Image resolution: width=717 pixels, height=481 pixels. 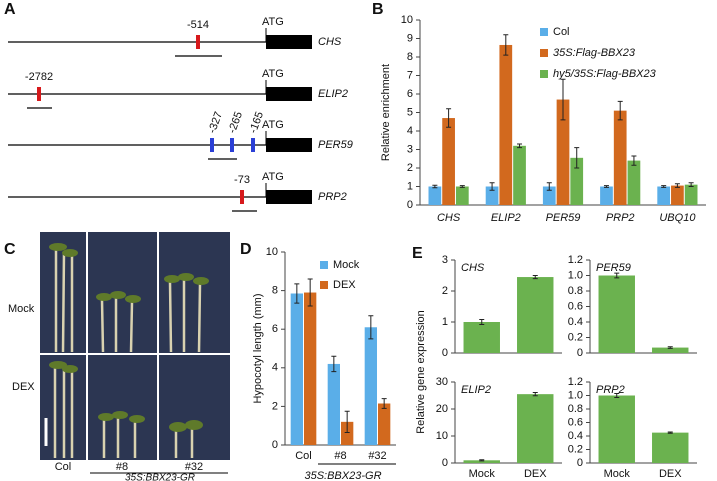 I want to click on x-tick-label: PER59, so click(x=563, y=218).